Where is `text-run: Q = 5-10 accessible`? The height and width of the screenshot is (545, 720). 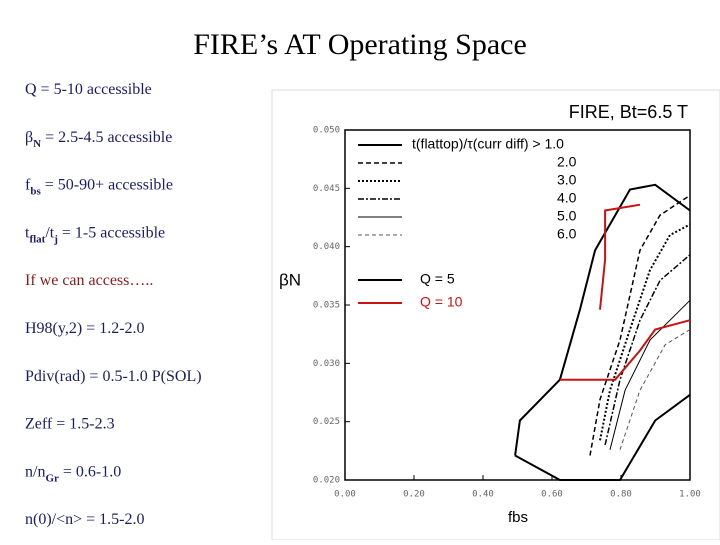
text-run: Q = 5-10 accessible is located at coordinates (88, 89).